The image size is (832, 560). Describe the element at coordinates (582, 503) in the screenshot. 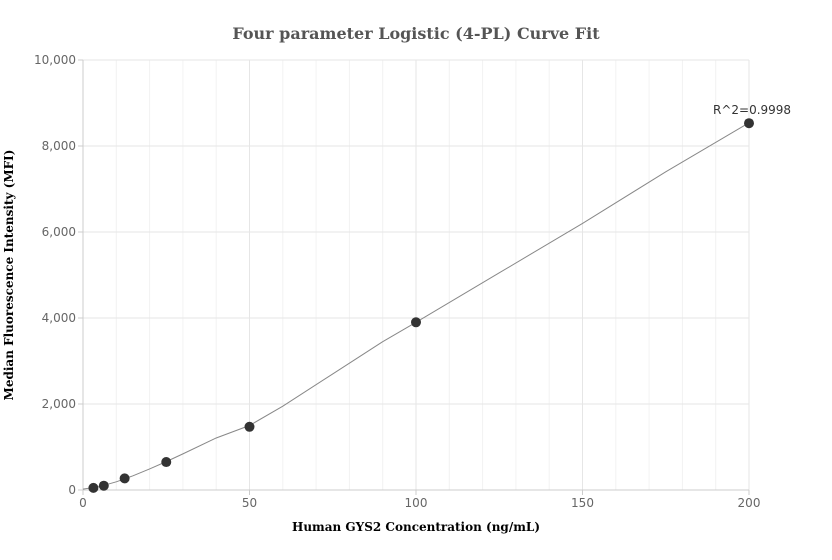

I see `x-tick-label: 150` at that location.